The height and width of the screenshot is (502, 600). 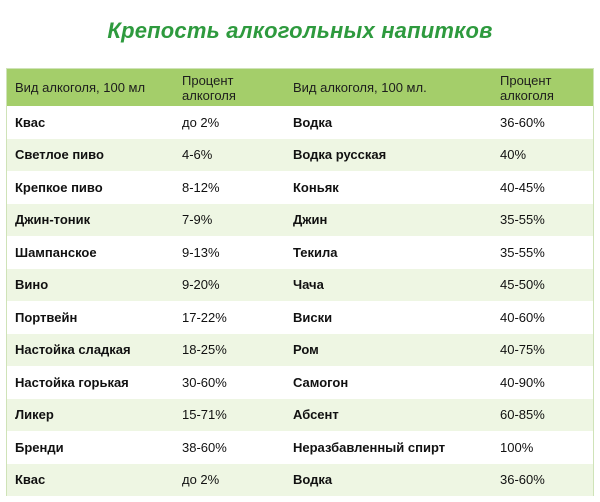 What do you see at coordinates (53, 219) in the screenshot?
I see `drink-name-cell: Джин-тоник` at bounding box center [53, 219].